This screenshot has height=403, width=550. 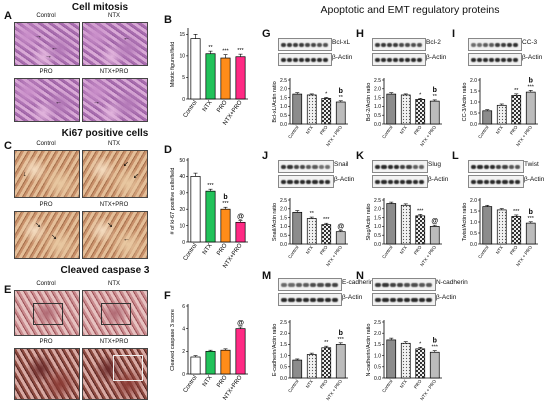 What do you see at coordinates (341, 98) in the screenshot?
I see `sig-mark-g-3: **` at bounding box center [341, 98].